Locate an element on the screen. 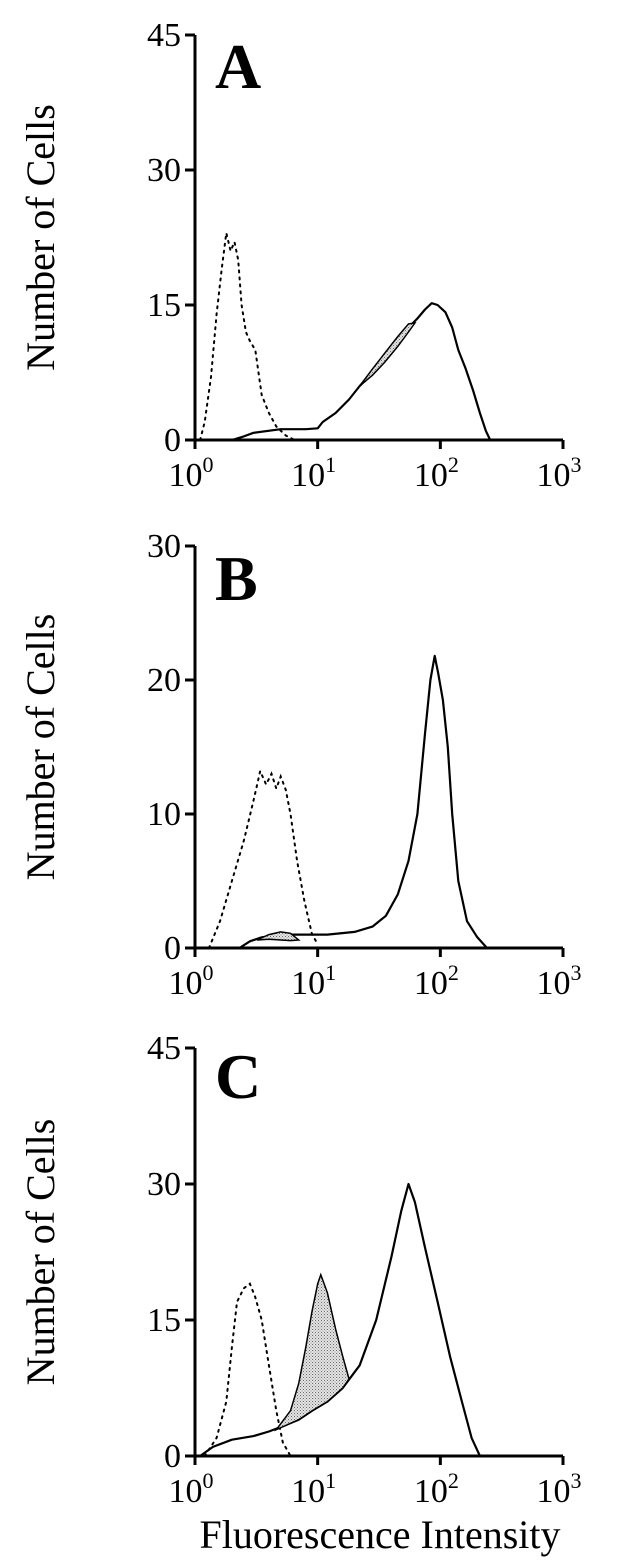  panel-label: A is located at coordinates (238, 66).